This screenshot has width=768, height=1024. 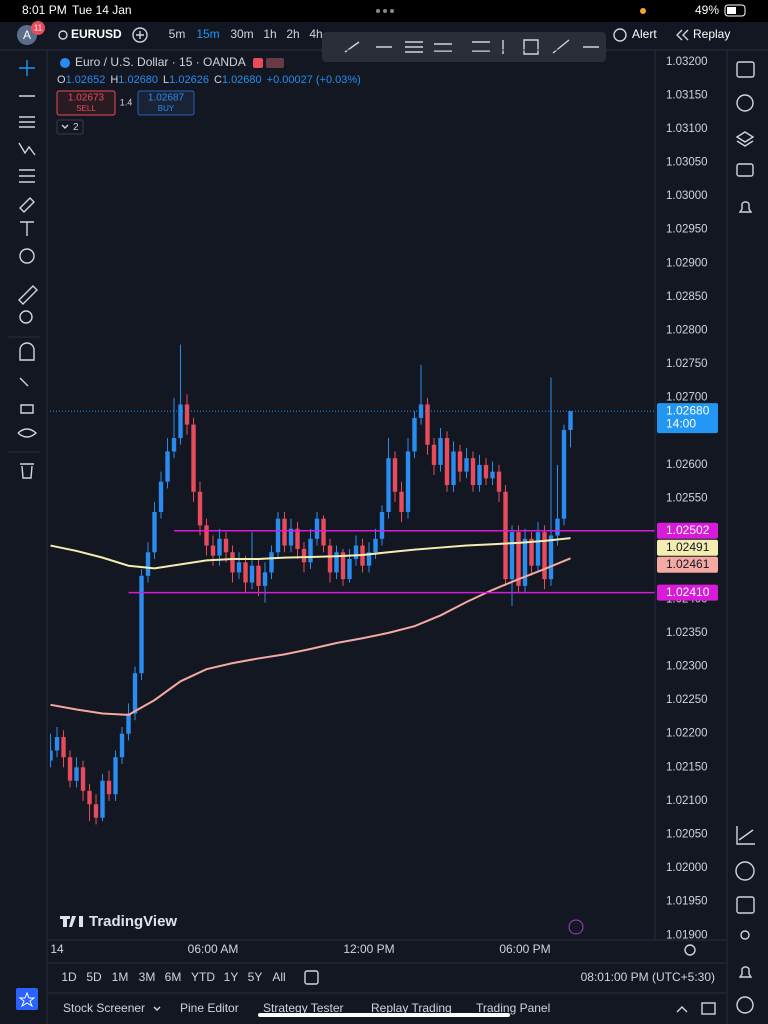 What do you see at coordinates (643, 11) in the screenshot?
I see `status-dot` at bounding box center [643, 11].